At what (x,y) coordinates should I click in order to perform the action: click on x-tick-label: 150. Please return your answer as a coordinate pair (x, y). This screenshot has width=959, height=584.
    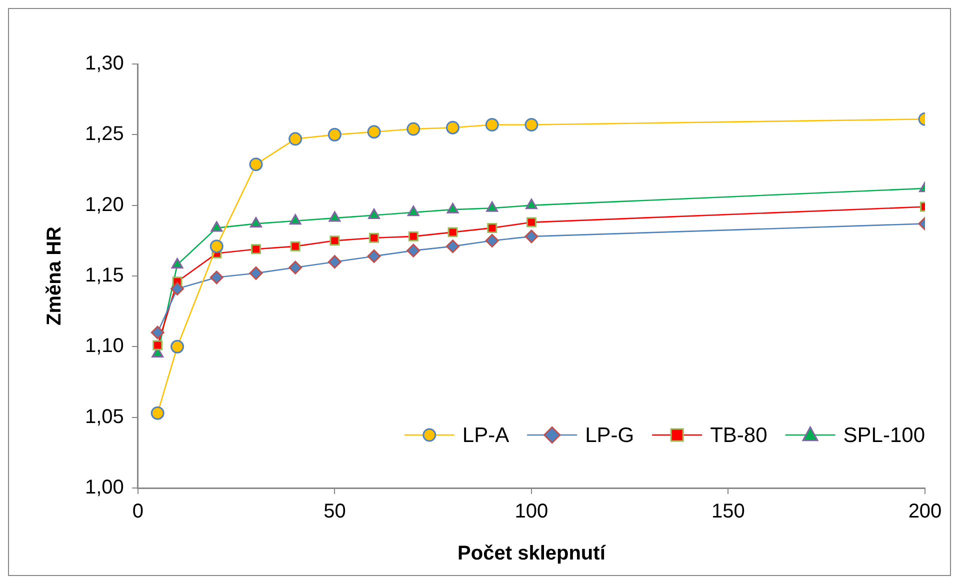
    Looking at the image, I should click on (728, 511).